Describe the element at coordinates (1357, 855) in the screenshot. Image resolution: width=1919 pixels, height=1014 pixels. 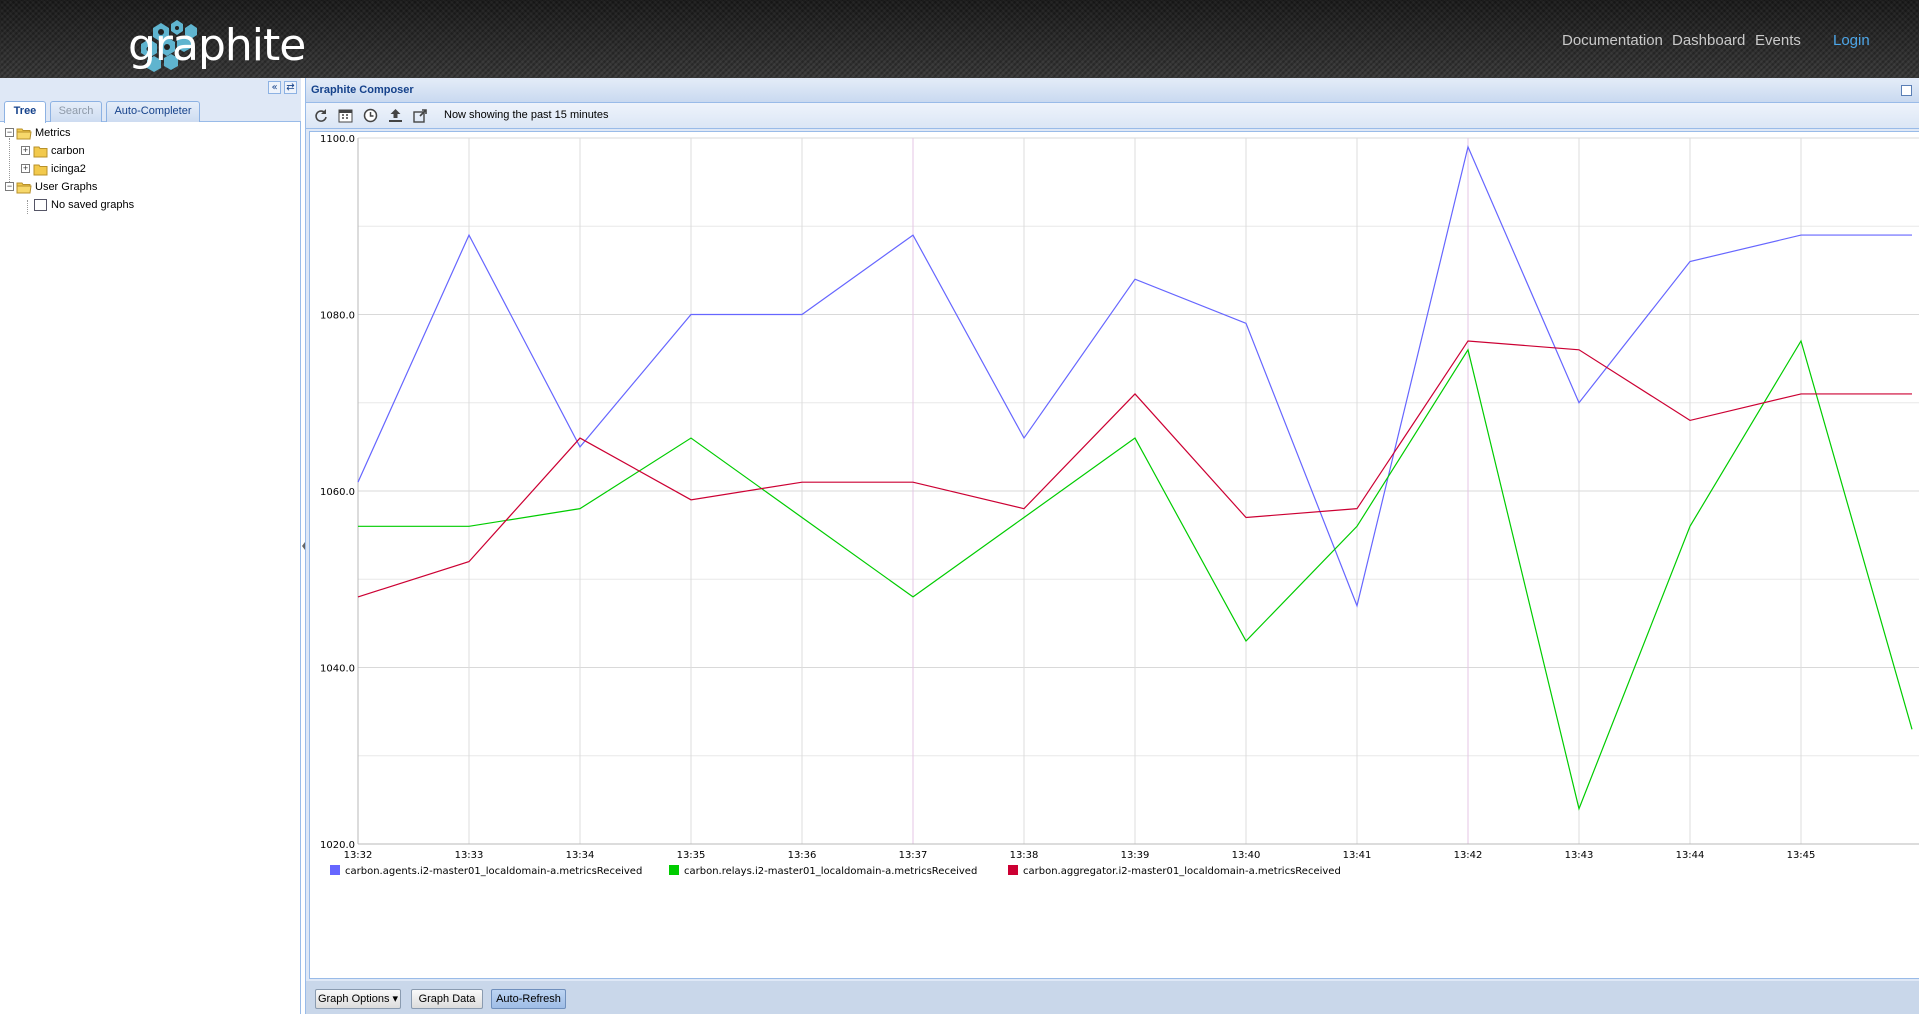
I see `x-tick-label: 13:41` at that location.